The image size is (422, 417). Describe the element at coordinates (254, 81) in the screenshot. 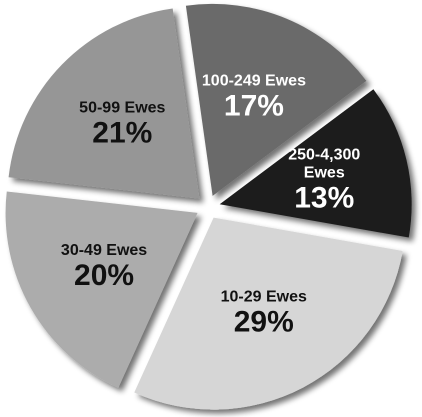

I see `slice-category-label: 100-249 Ewes` at that location.